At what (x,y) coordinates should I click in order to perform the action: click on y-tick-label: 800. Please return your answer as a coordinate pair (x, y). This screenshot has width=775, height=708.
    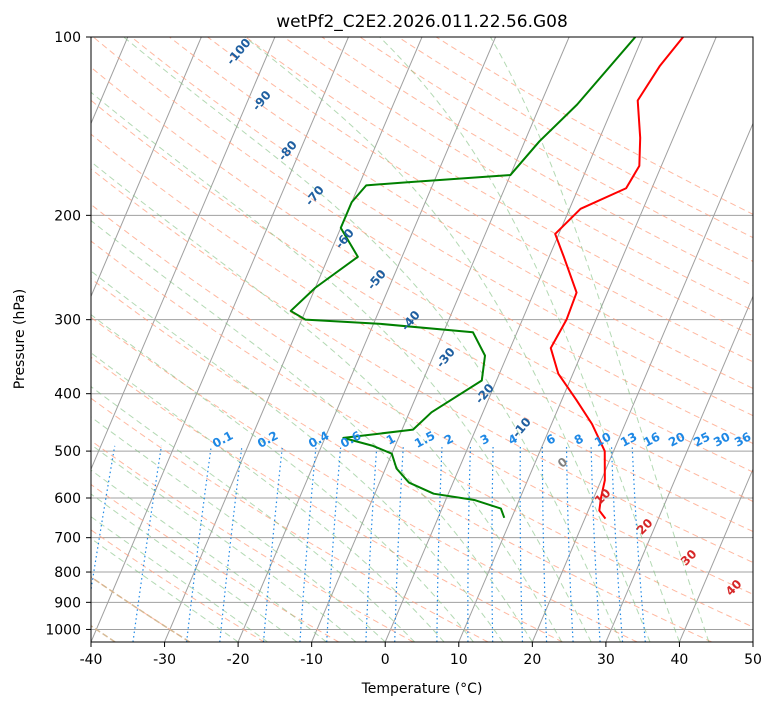
    Looking at the image, I should click on (67, 573).